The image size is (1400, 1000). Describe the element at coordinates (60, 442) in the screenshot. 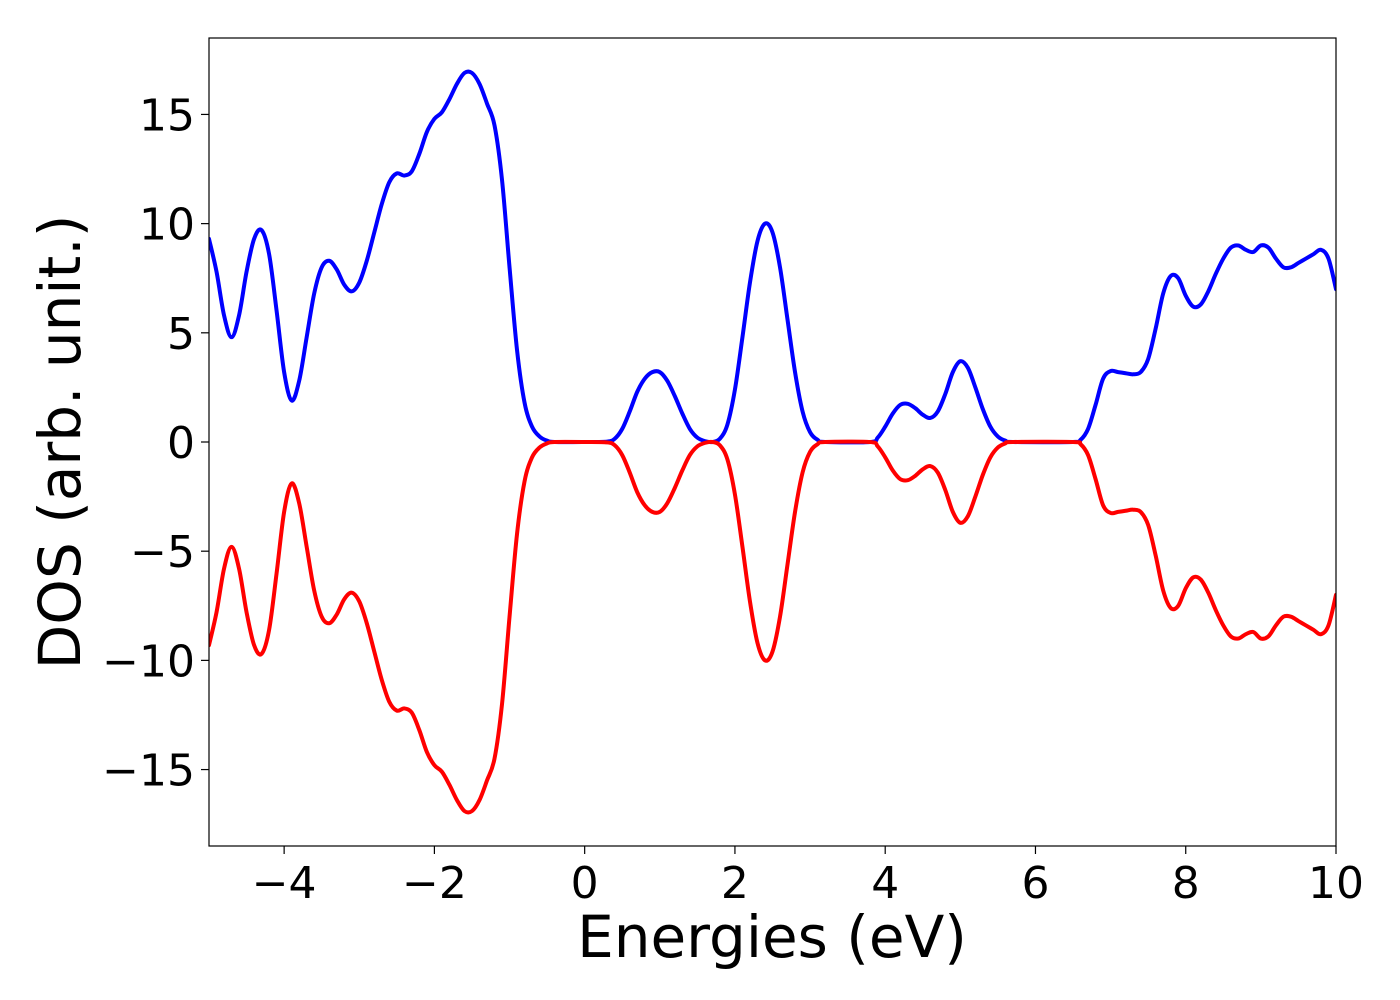

I see `y-axis-label: DOS (arb. unit.)` at that location.